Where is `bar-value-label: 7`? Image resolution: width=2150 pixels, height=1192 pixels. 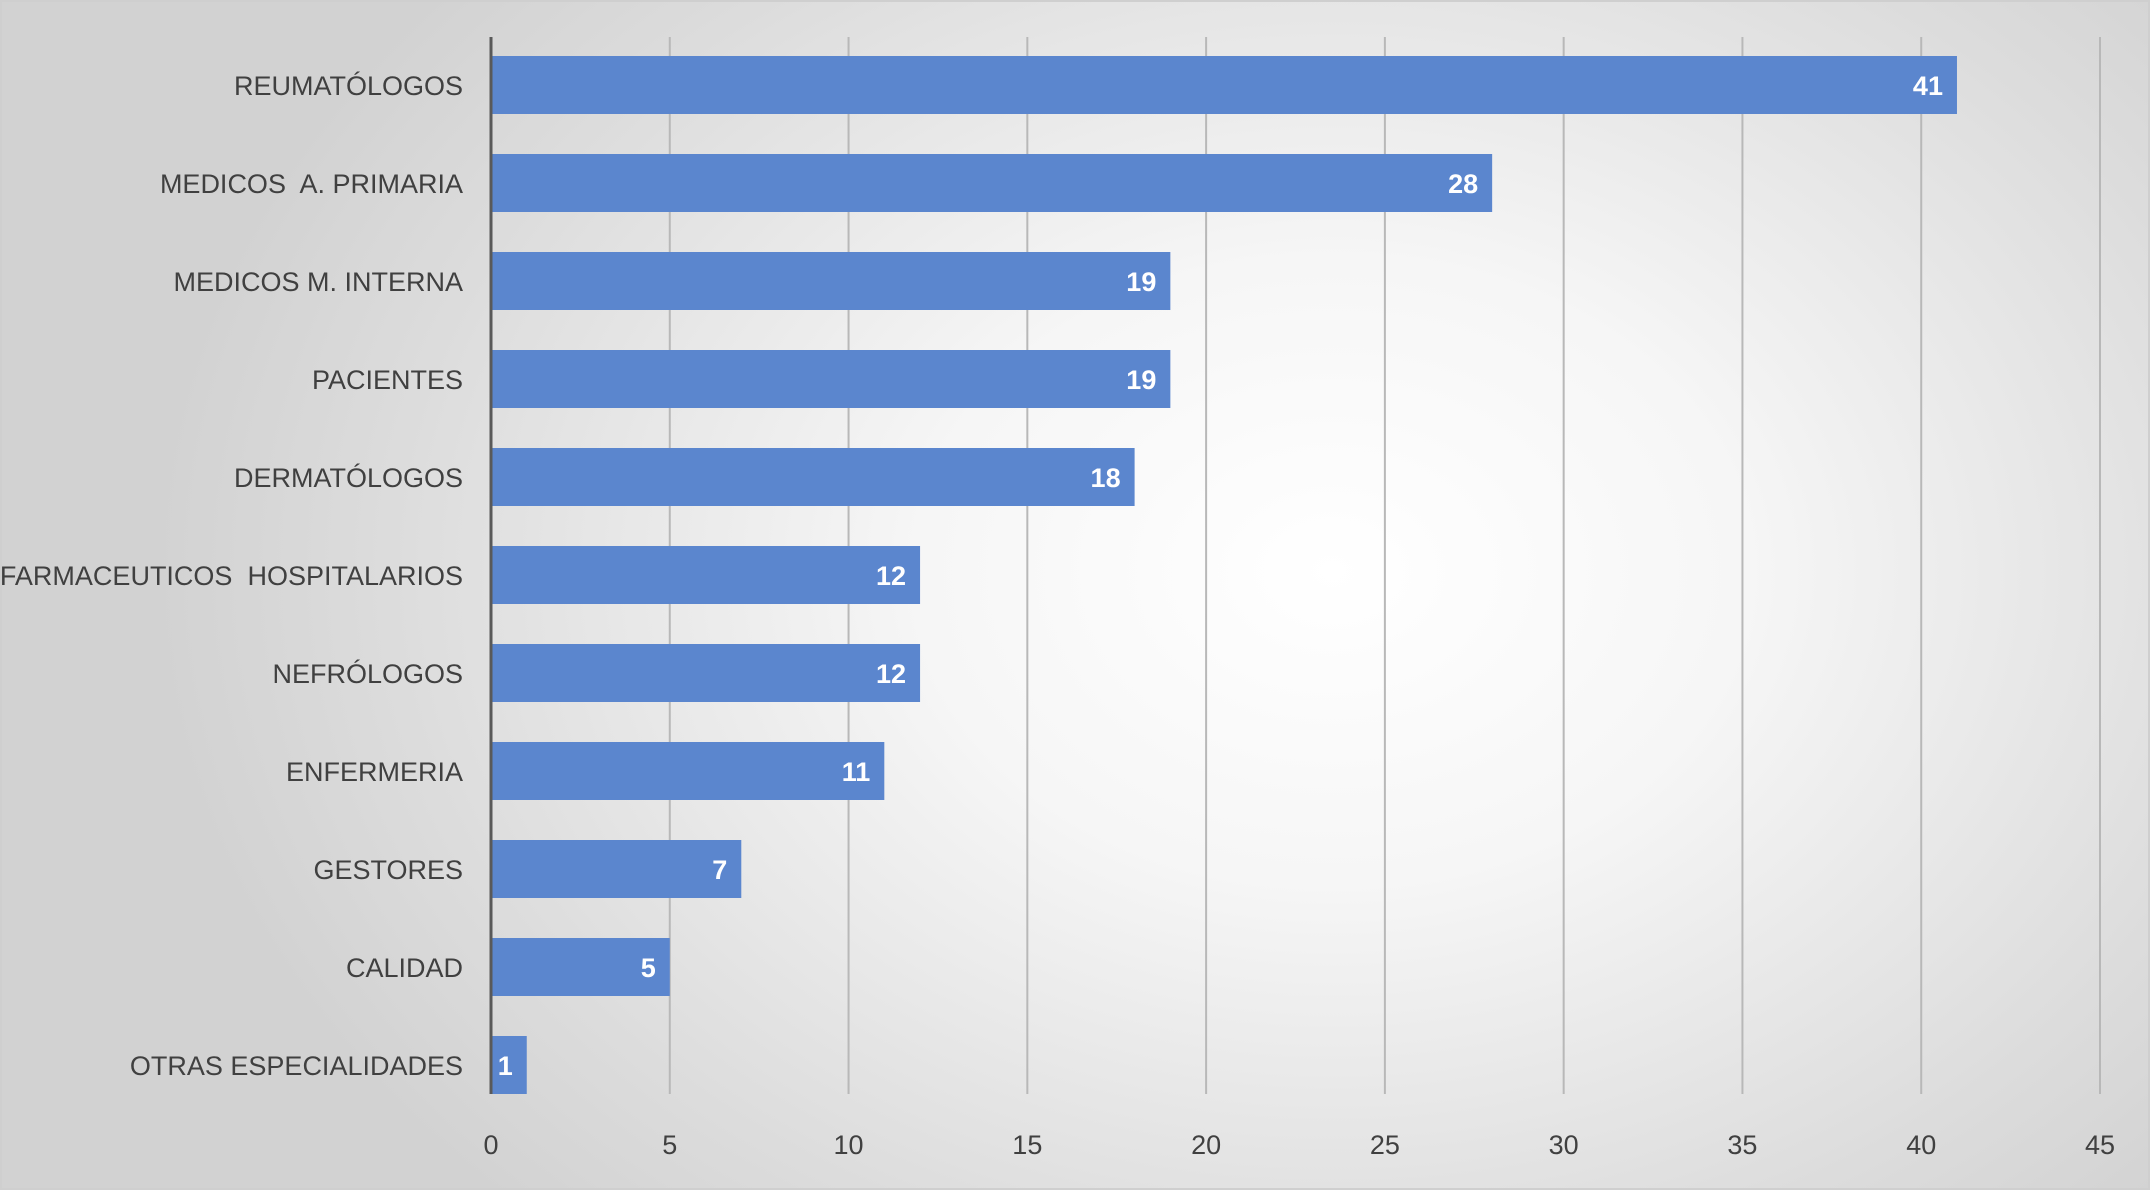
bar-value-label: 7 is located at coordinates (719, 870).